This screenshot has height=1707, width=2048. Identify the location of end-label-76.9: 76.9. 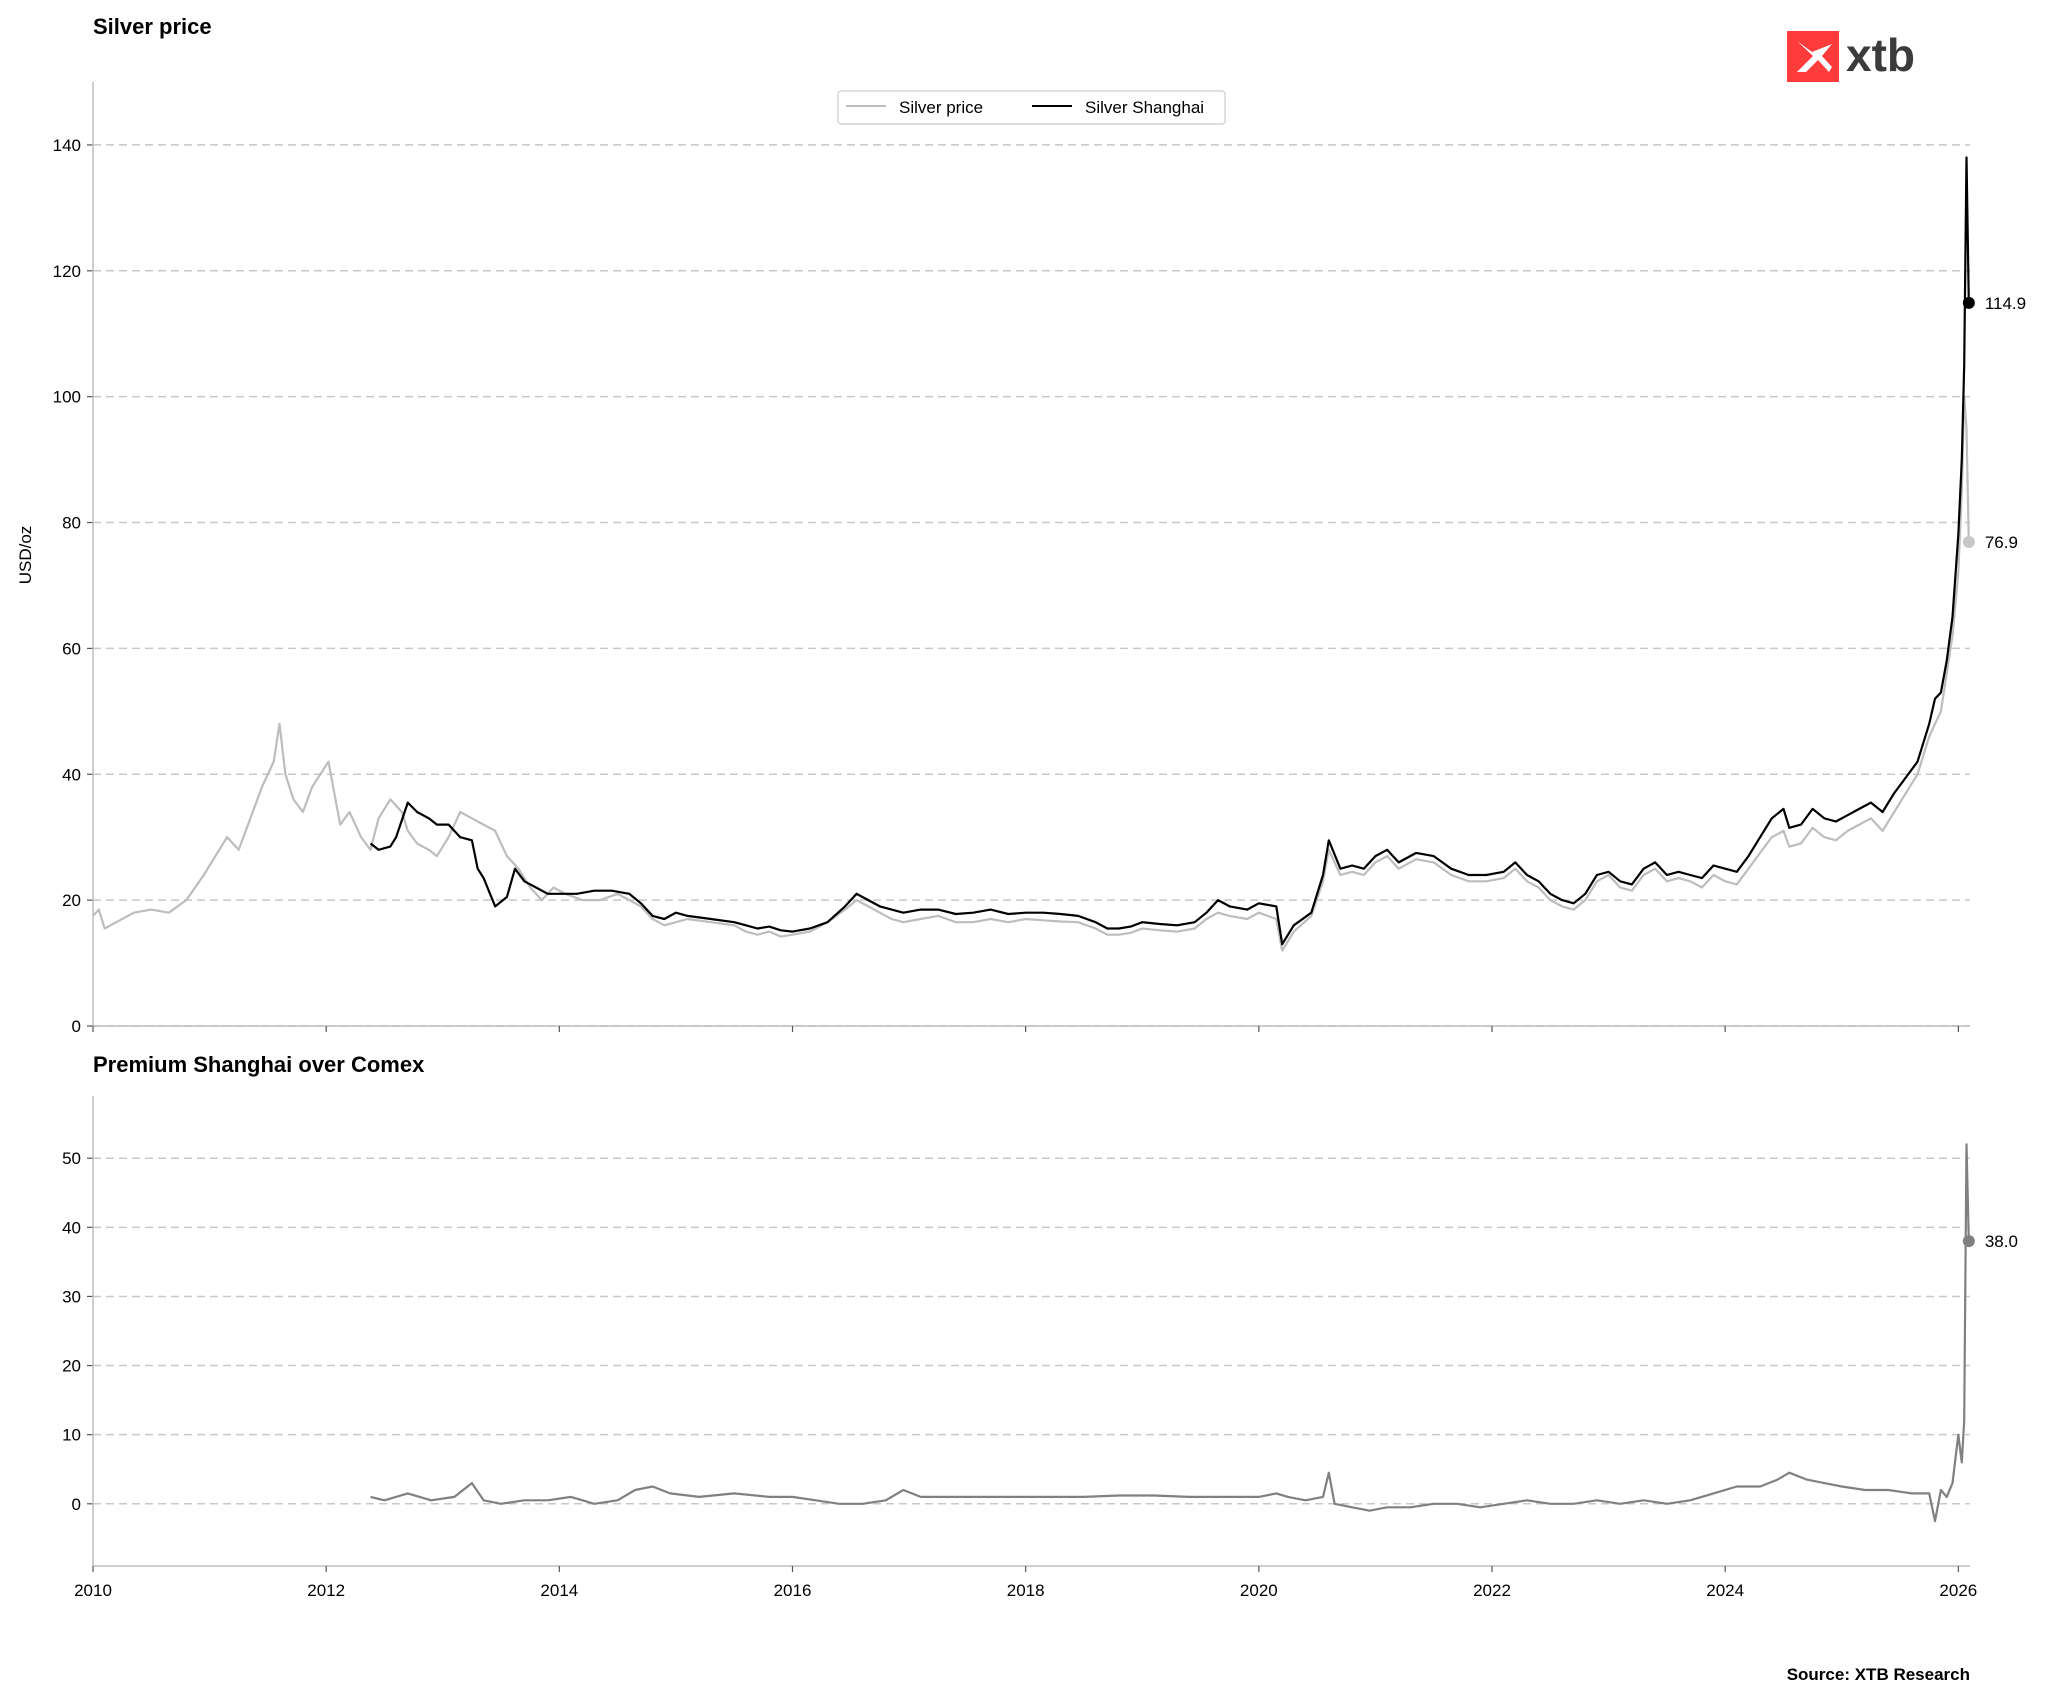
(2001, 542).